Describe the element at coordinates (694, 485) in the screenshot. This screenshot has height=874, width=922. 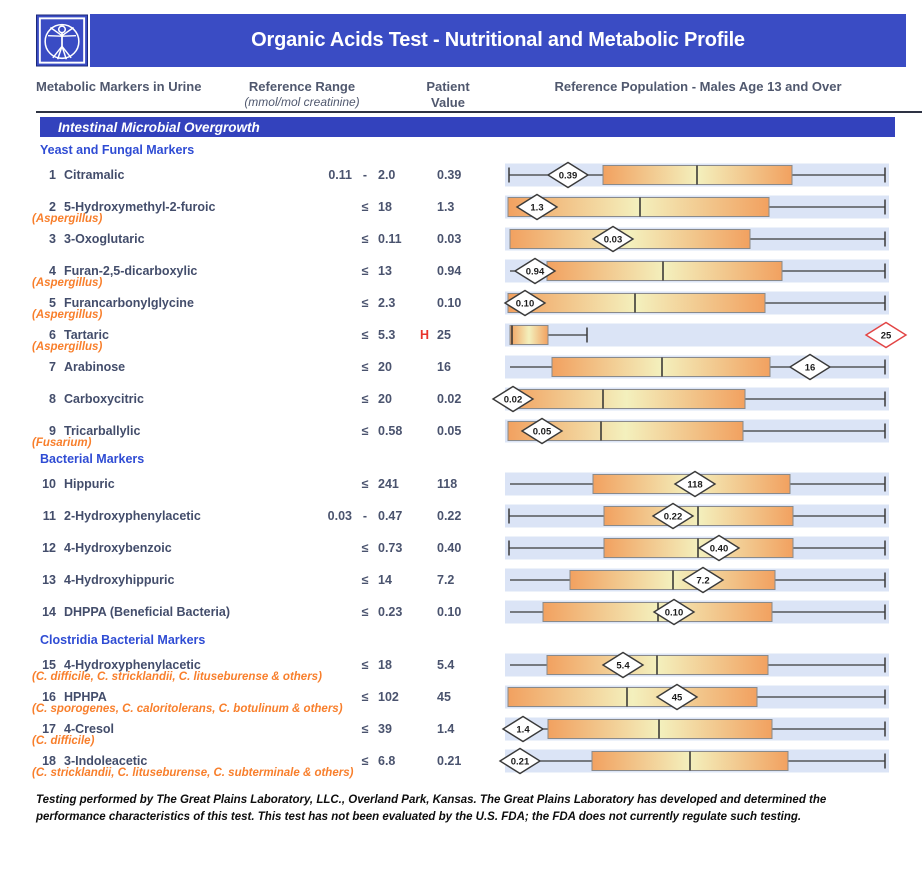
I see `patient-marker-label: 118` at that location.